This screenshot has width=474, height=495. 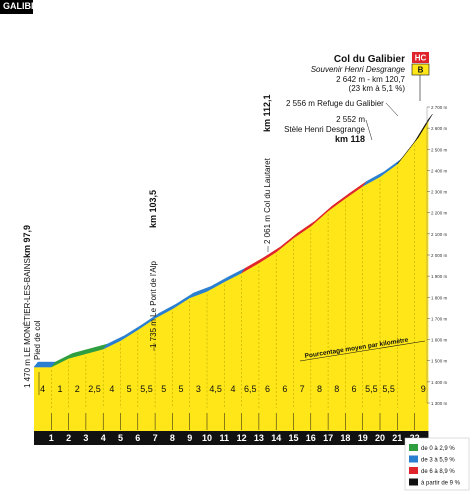 I want to click on y-axis-tick-label: 2 200 m, so click(x=439, y=213).